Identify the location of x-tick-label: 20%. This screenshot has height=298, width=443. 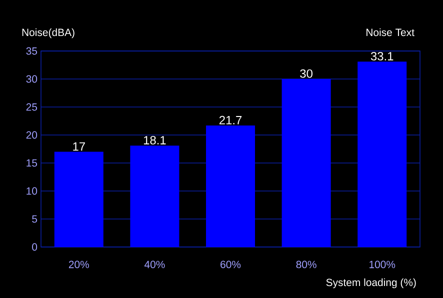
(78, 264).